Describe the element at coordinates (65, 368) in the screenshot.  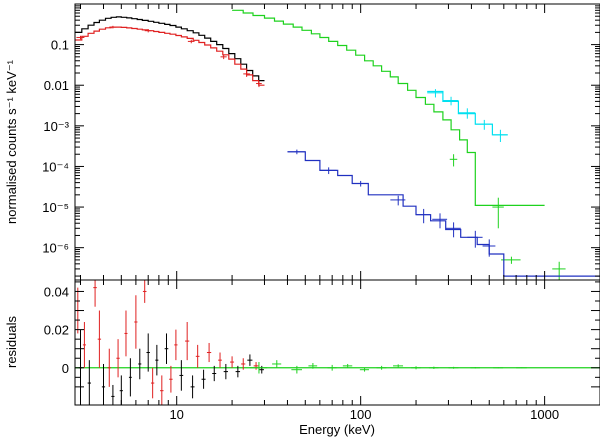
I see `residual-y-tick-label: 0` at that location.